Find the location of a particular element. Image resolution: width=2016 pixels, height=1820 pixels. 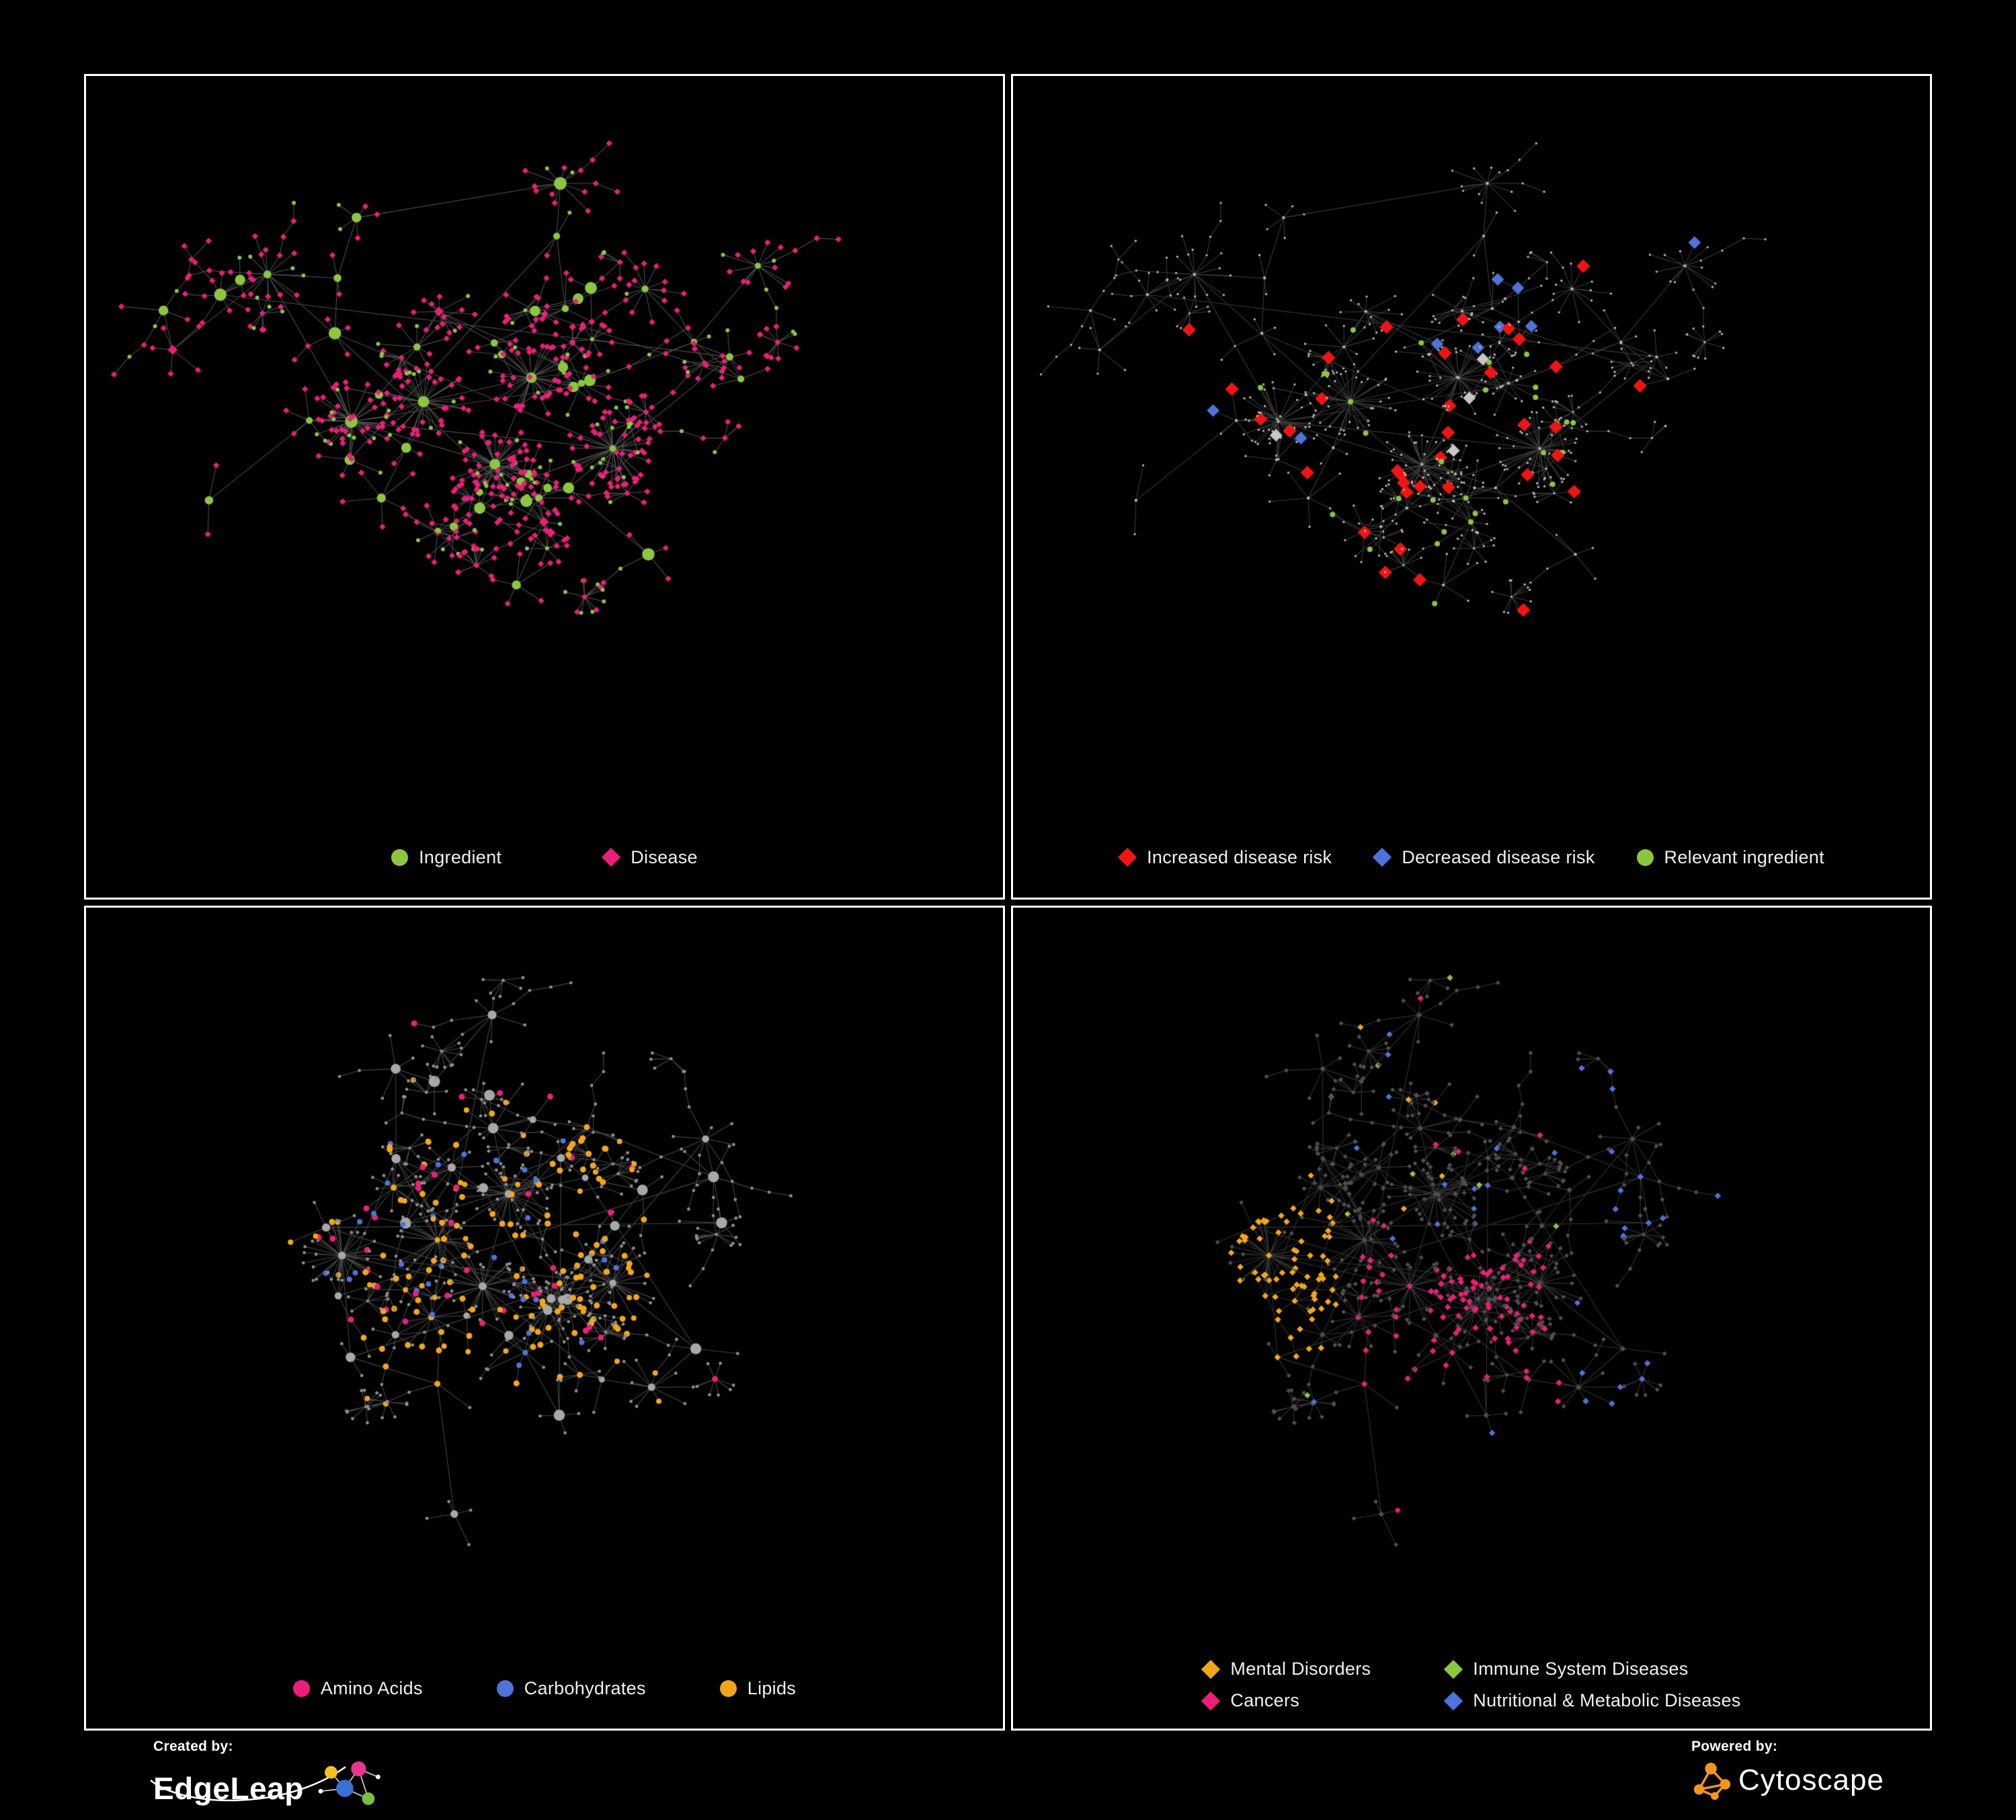

legend-ingredient-disease: Ingredient Disease is located at coordinates (544, 857).